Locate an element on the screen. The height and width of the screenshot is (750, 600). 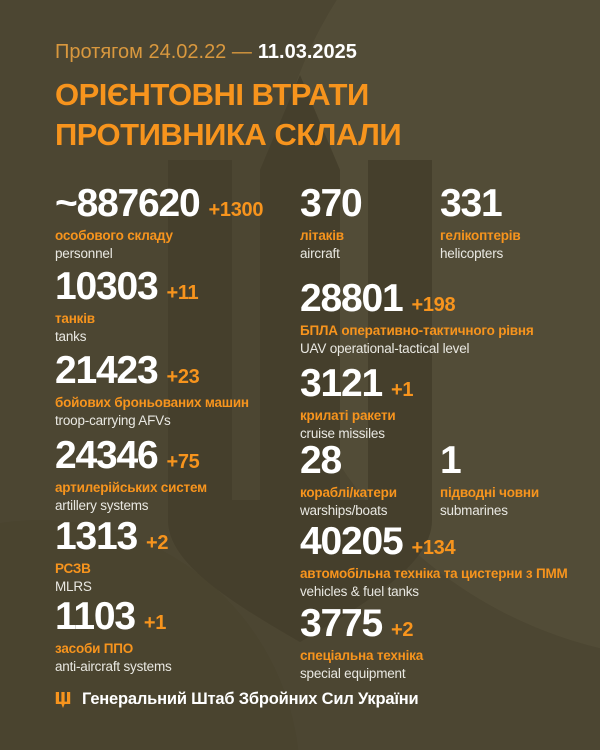
stat-label-en: artillery systems is located at coordinates (102, 505).